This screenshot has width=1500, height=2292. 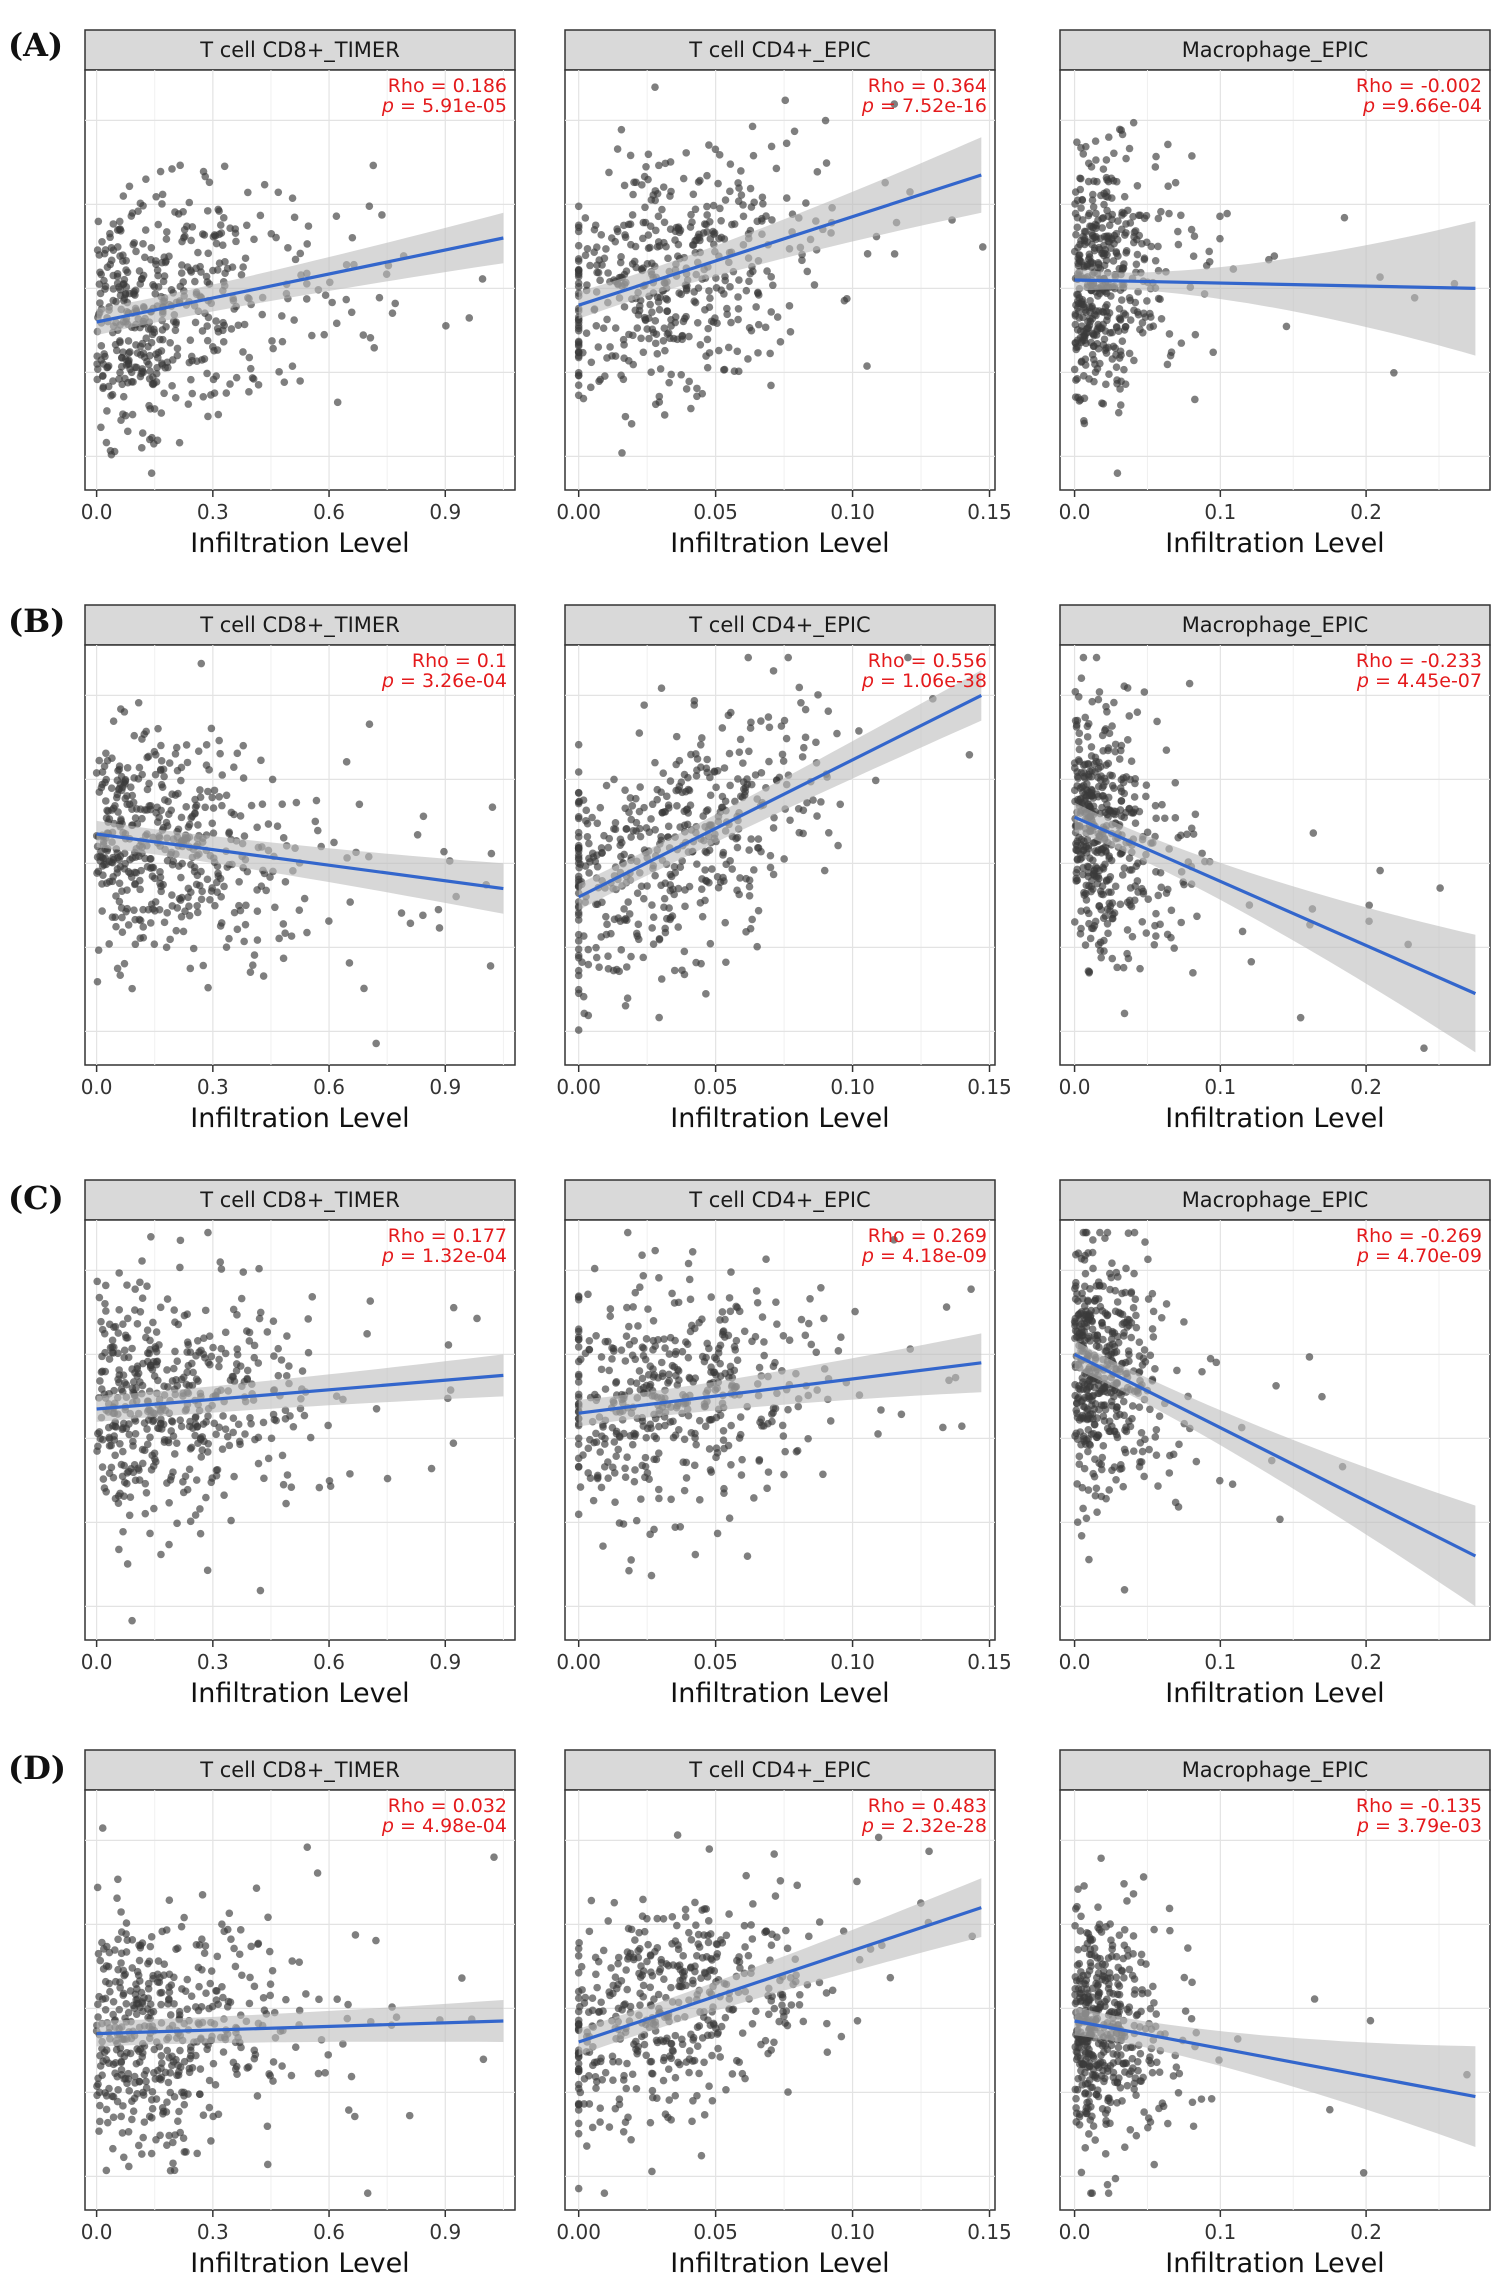 I want to click on x-tick-label: 0.2, so click(x=1366, y=512).